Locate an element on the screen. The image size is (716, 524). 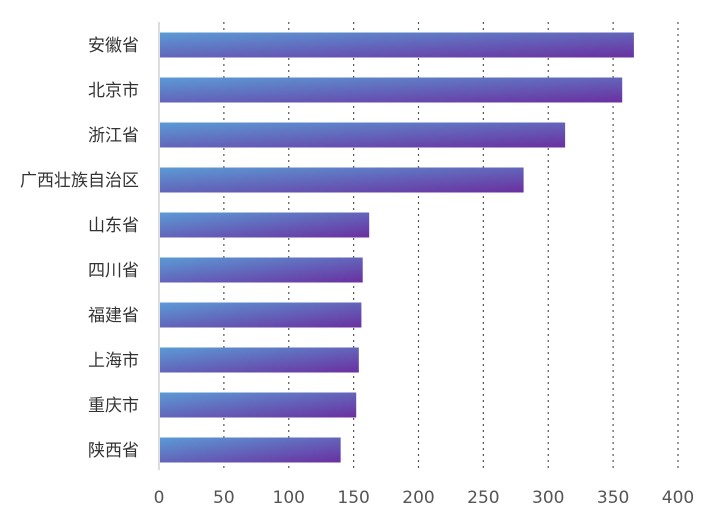
x-tick-label: 0 is located at coordinates (159, 498).